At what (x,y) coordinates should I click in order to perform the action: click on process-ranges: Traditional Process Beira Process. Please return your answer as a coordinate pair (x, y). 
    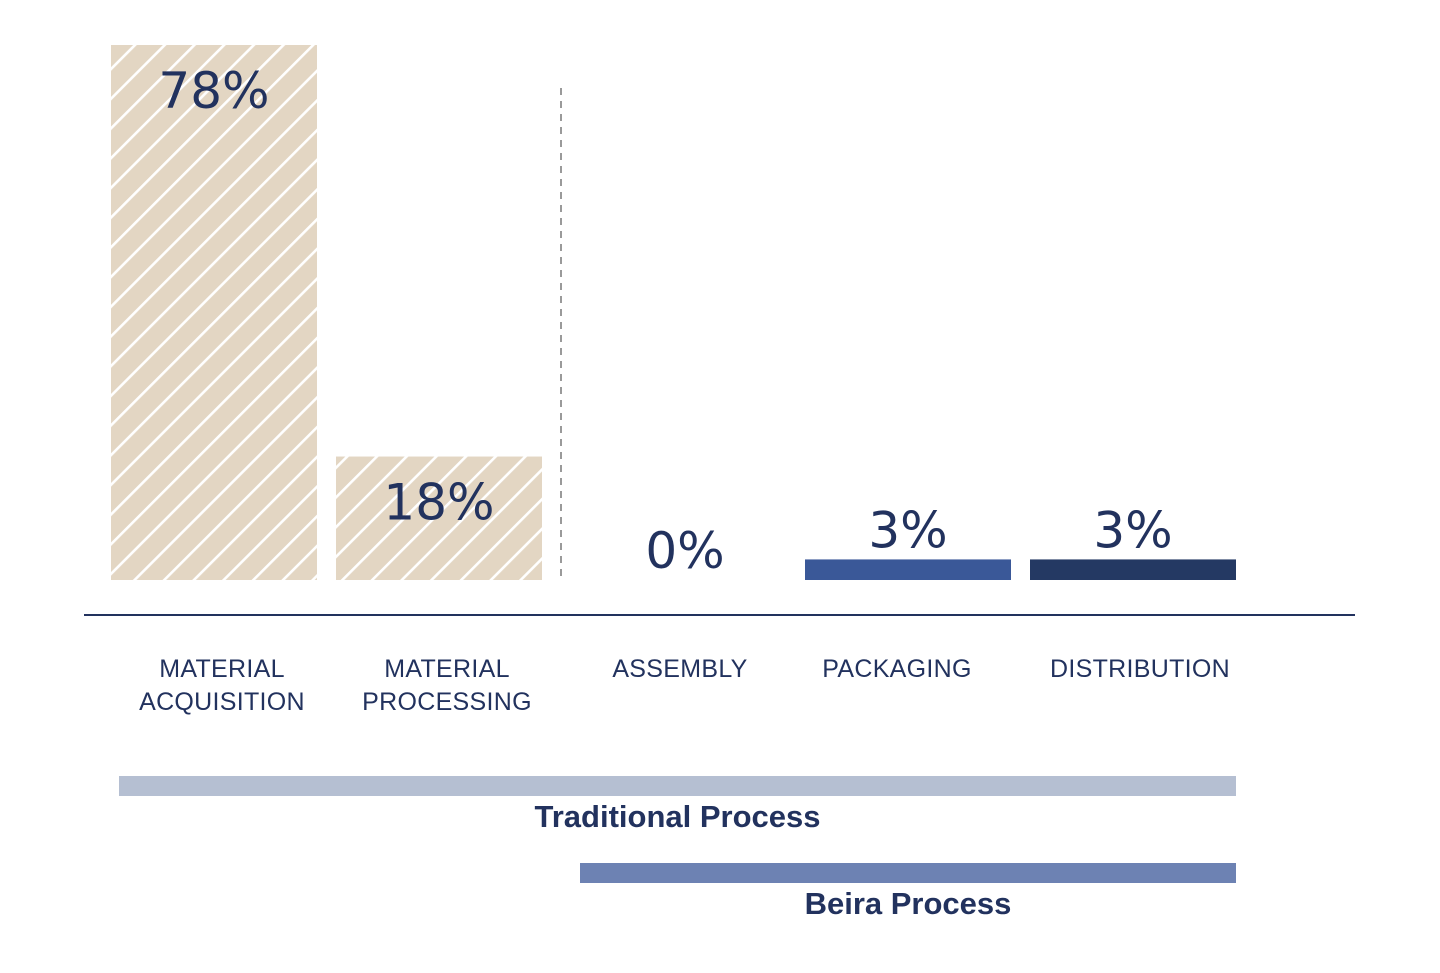
    Looking at the image, I should click on (677, 848).